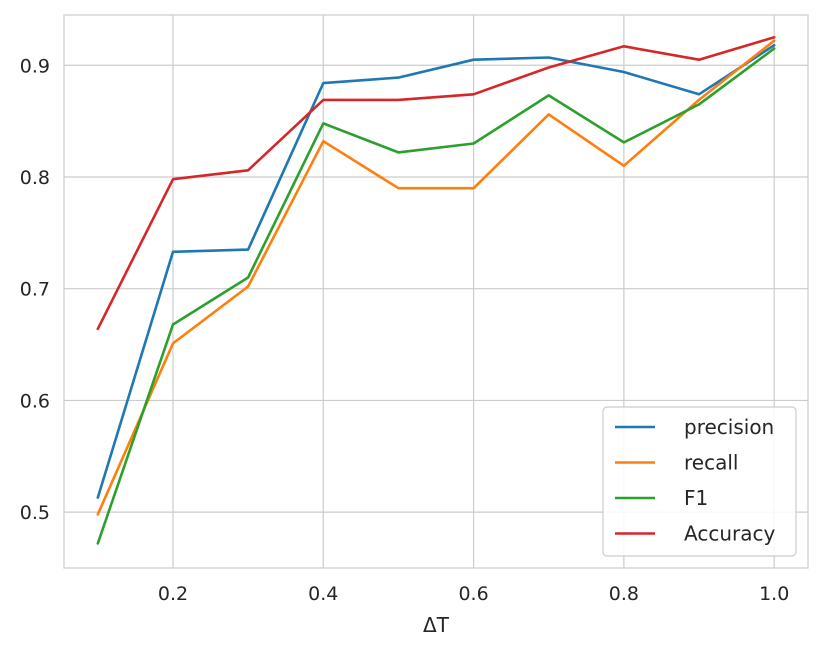  What do you see at coordinates (173, 594) in the screenshot?
I see `x-tick-label: 0.2` at bounding box center [173, 594].